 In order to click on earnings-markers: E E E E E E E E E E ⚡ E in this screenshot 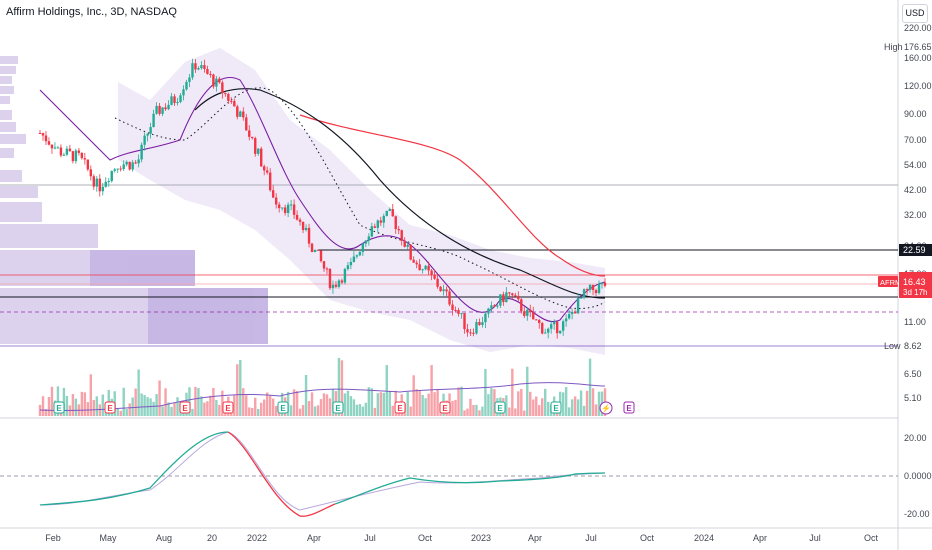, I will do `click(344, 408)`.